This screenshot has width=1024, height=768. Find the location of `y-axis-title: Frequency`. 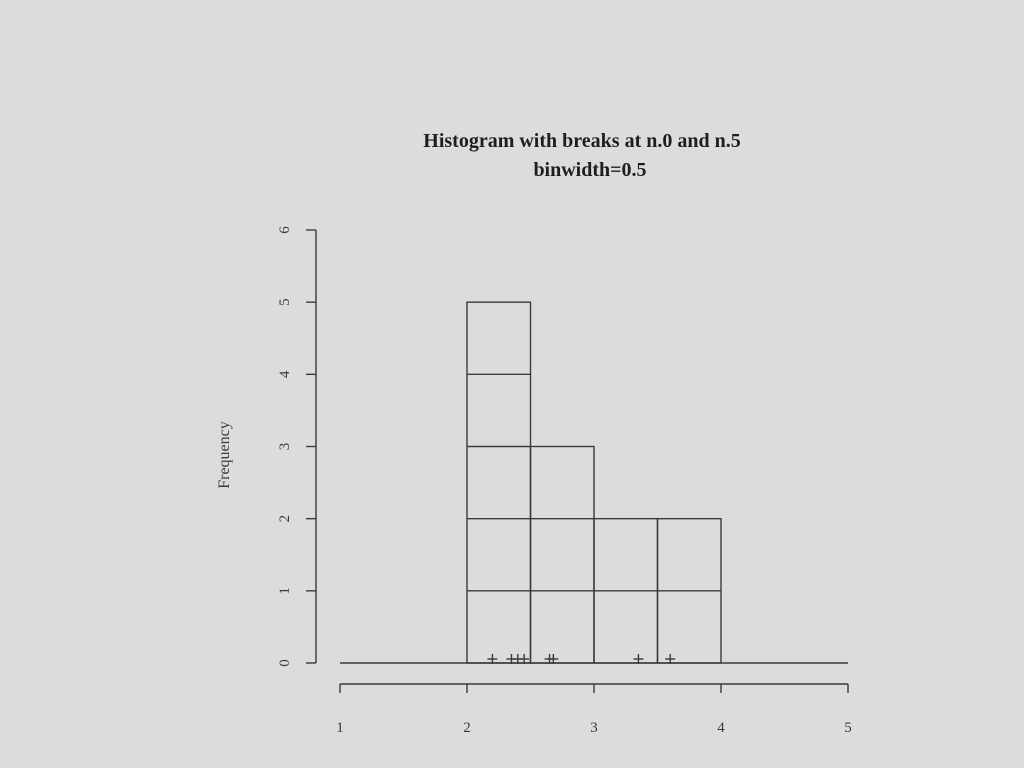

y-axis-title: Frequency is located at coordinates (224, 455).